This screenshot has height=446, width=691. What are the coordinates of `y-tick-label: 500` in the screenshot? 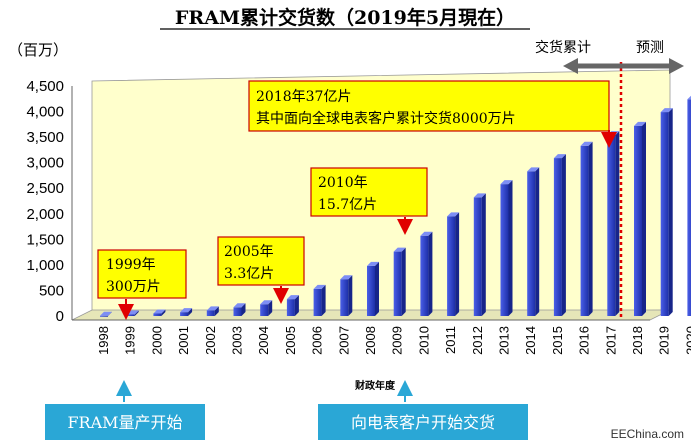 It's located at (51, 290).